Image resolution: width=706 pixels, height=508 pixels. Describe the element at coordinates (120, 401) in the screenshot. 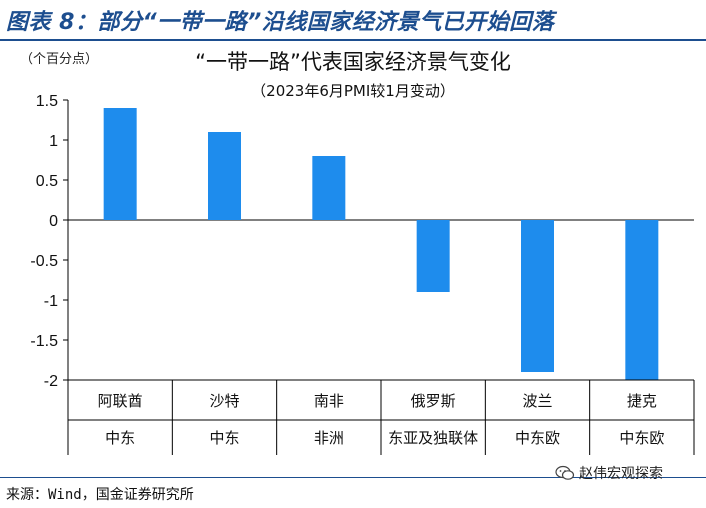

I see `category-label: 阿联酋` at that location.